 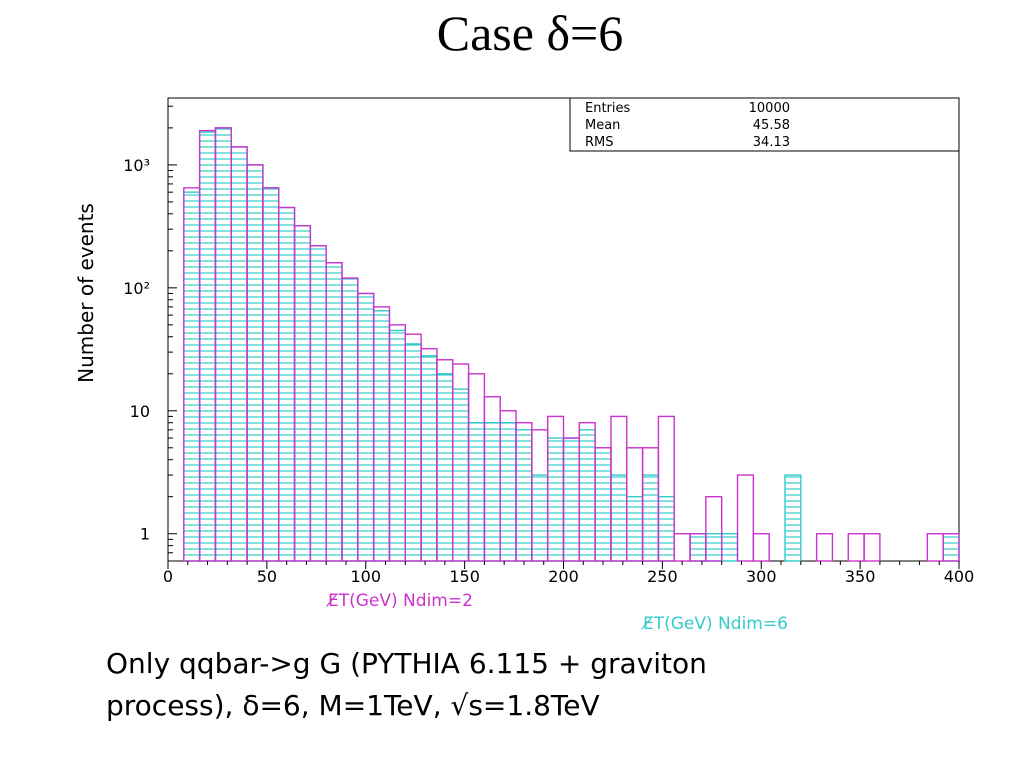 I want to click on stats-label-rms: RMS, so click(x=599, y=142).